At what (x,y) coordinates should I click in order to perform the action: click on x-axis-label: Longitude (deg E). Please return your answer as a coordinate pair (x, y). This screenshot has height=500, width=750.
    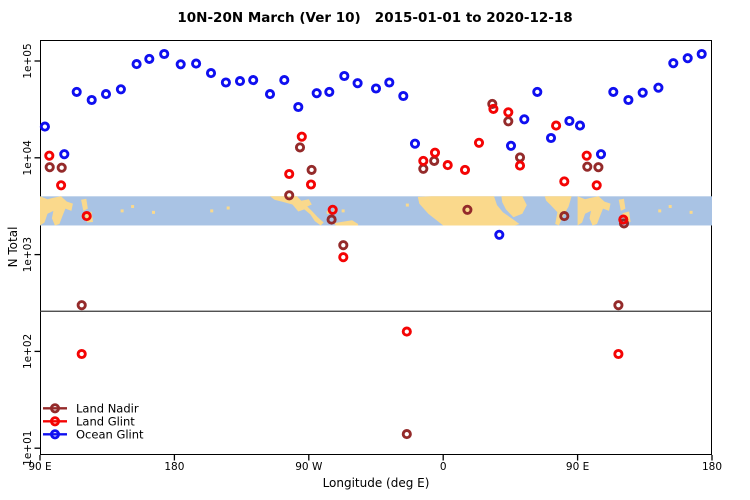
    Looking at the image, I should click on (376, 483).